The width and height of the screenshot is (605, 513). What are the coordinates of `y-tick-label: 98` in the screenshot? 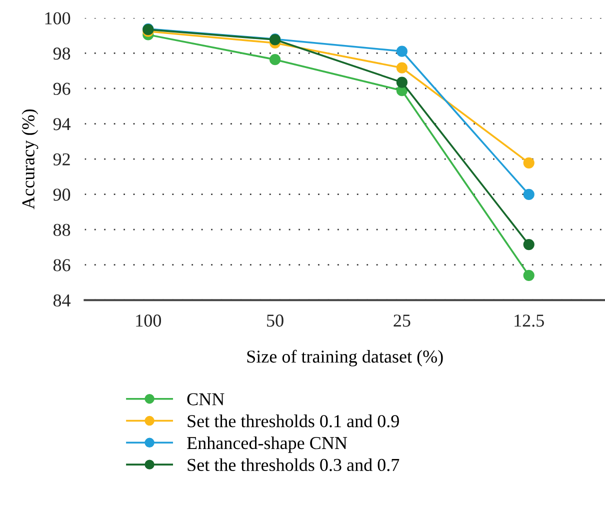 It's located at (61, 53).